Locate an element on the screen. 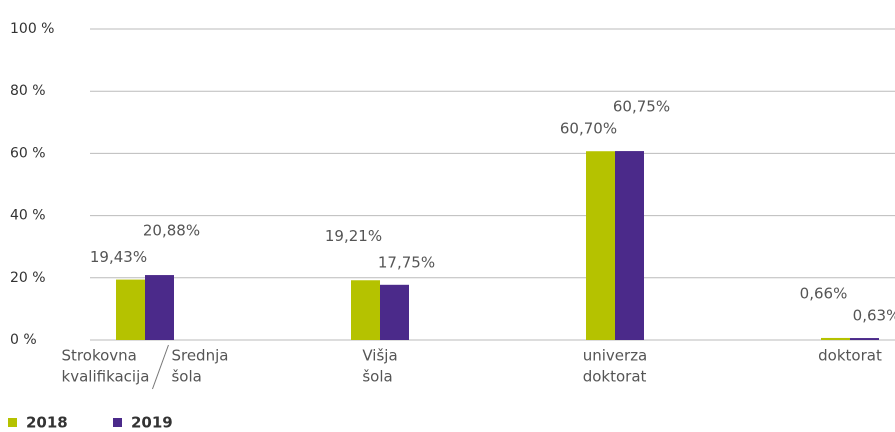  value-label: 60,75% is located at coordinates (641, 107).